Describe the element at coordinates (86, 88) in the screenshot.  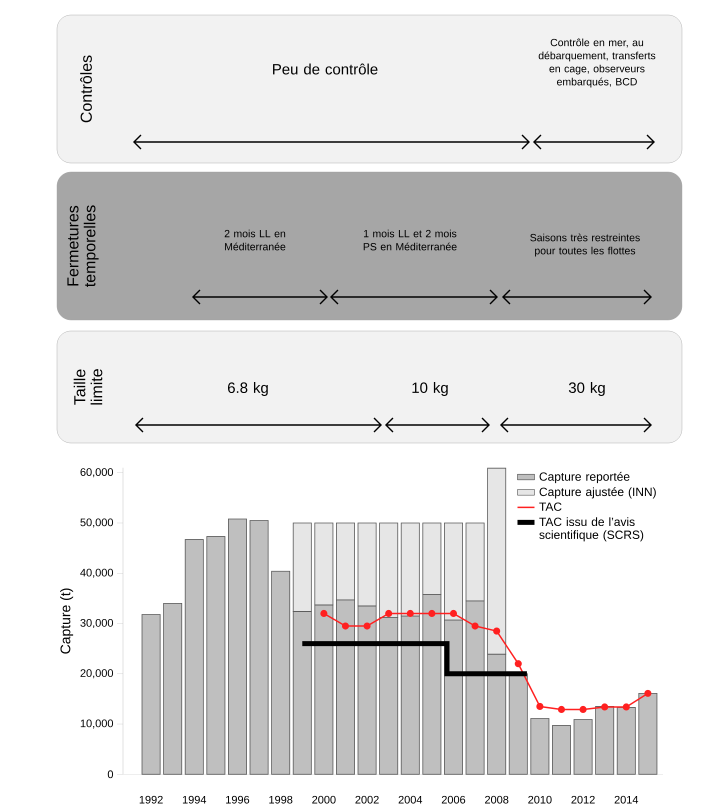
I see `text: Contrôles` at that location.